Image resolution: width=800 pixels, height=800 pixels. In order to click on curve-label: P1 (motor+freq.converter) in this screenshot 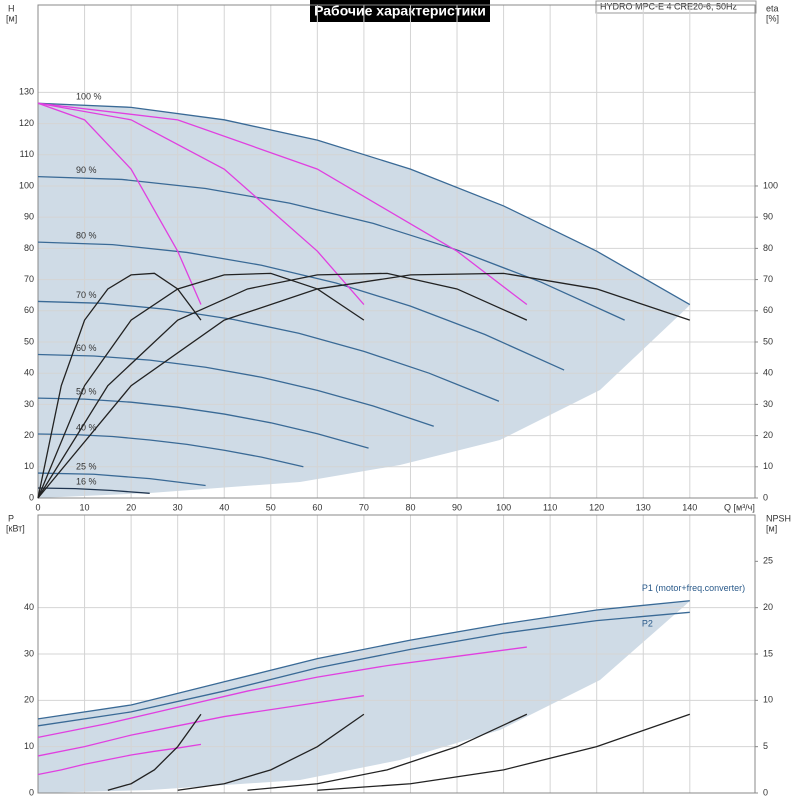, I will do `click(693, 588)`.